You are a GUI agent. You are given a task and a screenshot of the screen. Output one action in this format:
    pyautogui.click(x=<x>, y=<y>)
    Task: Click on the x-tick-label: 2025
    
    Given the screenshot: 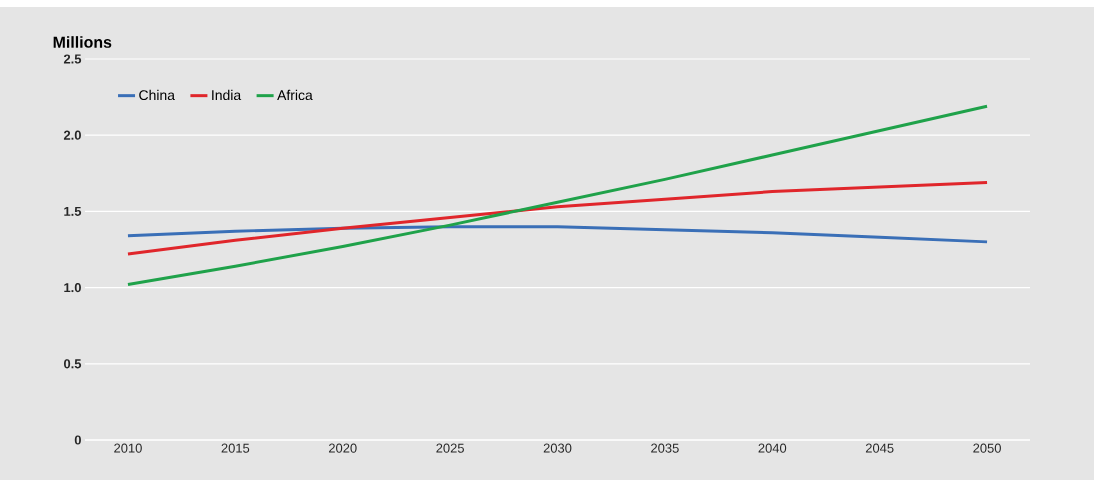 What is the action you would take?
    pyautogui.click(x=450, y=448)
    